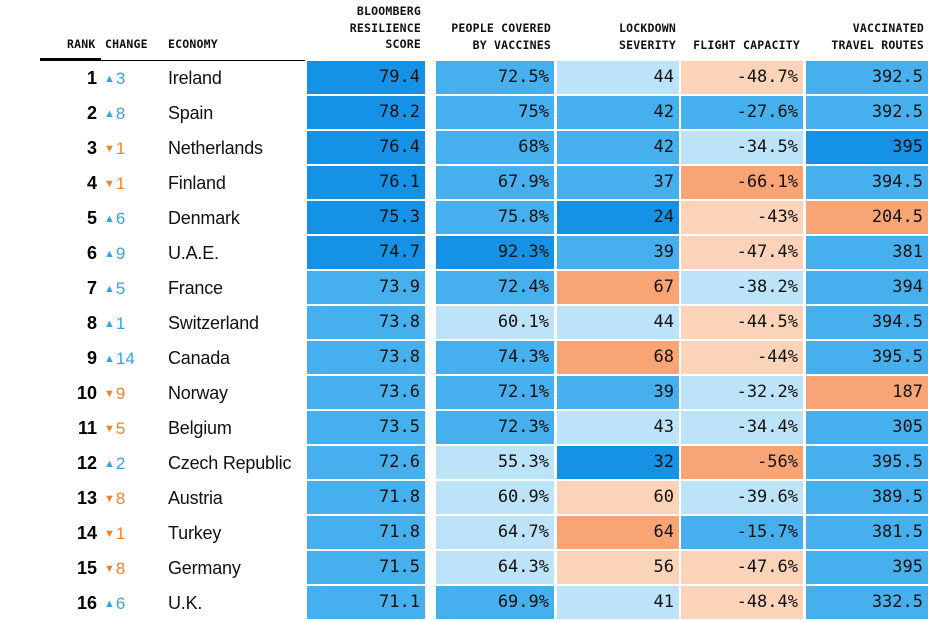  I want to click on rank-change-value: 8, so click(120, 568).